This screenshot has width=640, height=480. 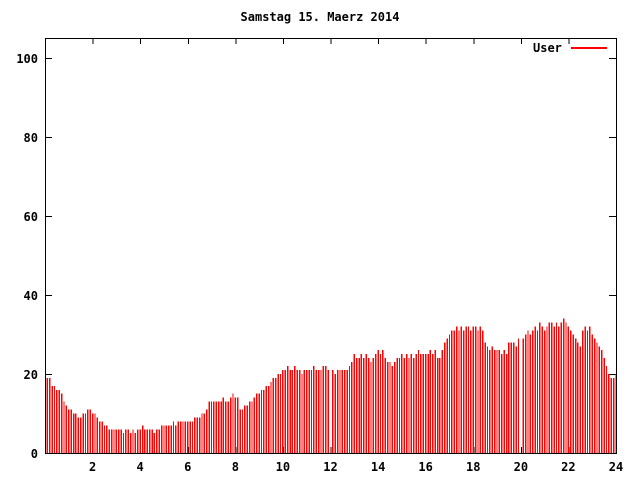 I want to click on y-tick-label: 80, so click(x=30, y=137).